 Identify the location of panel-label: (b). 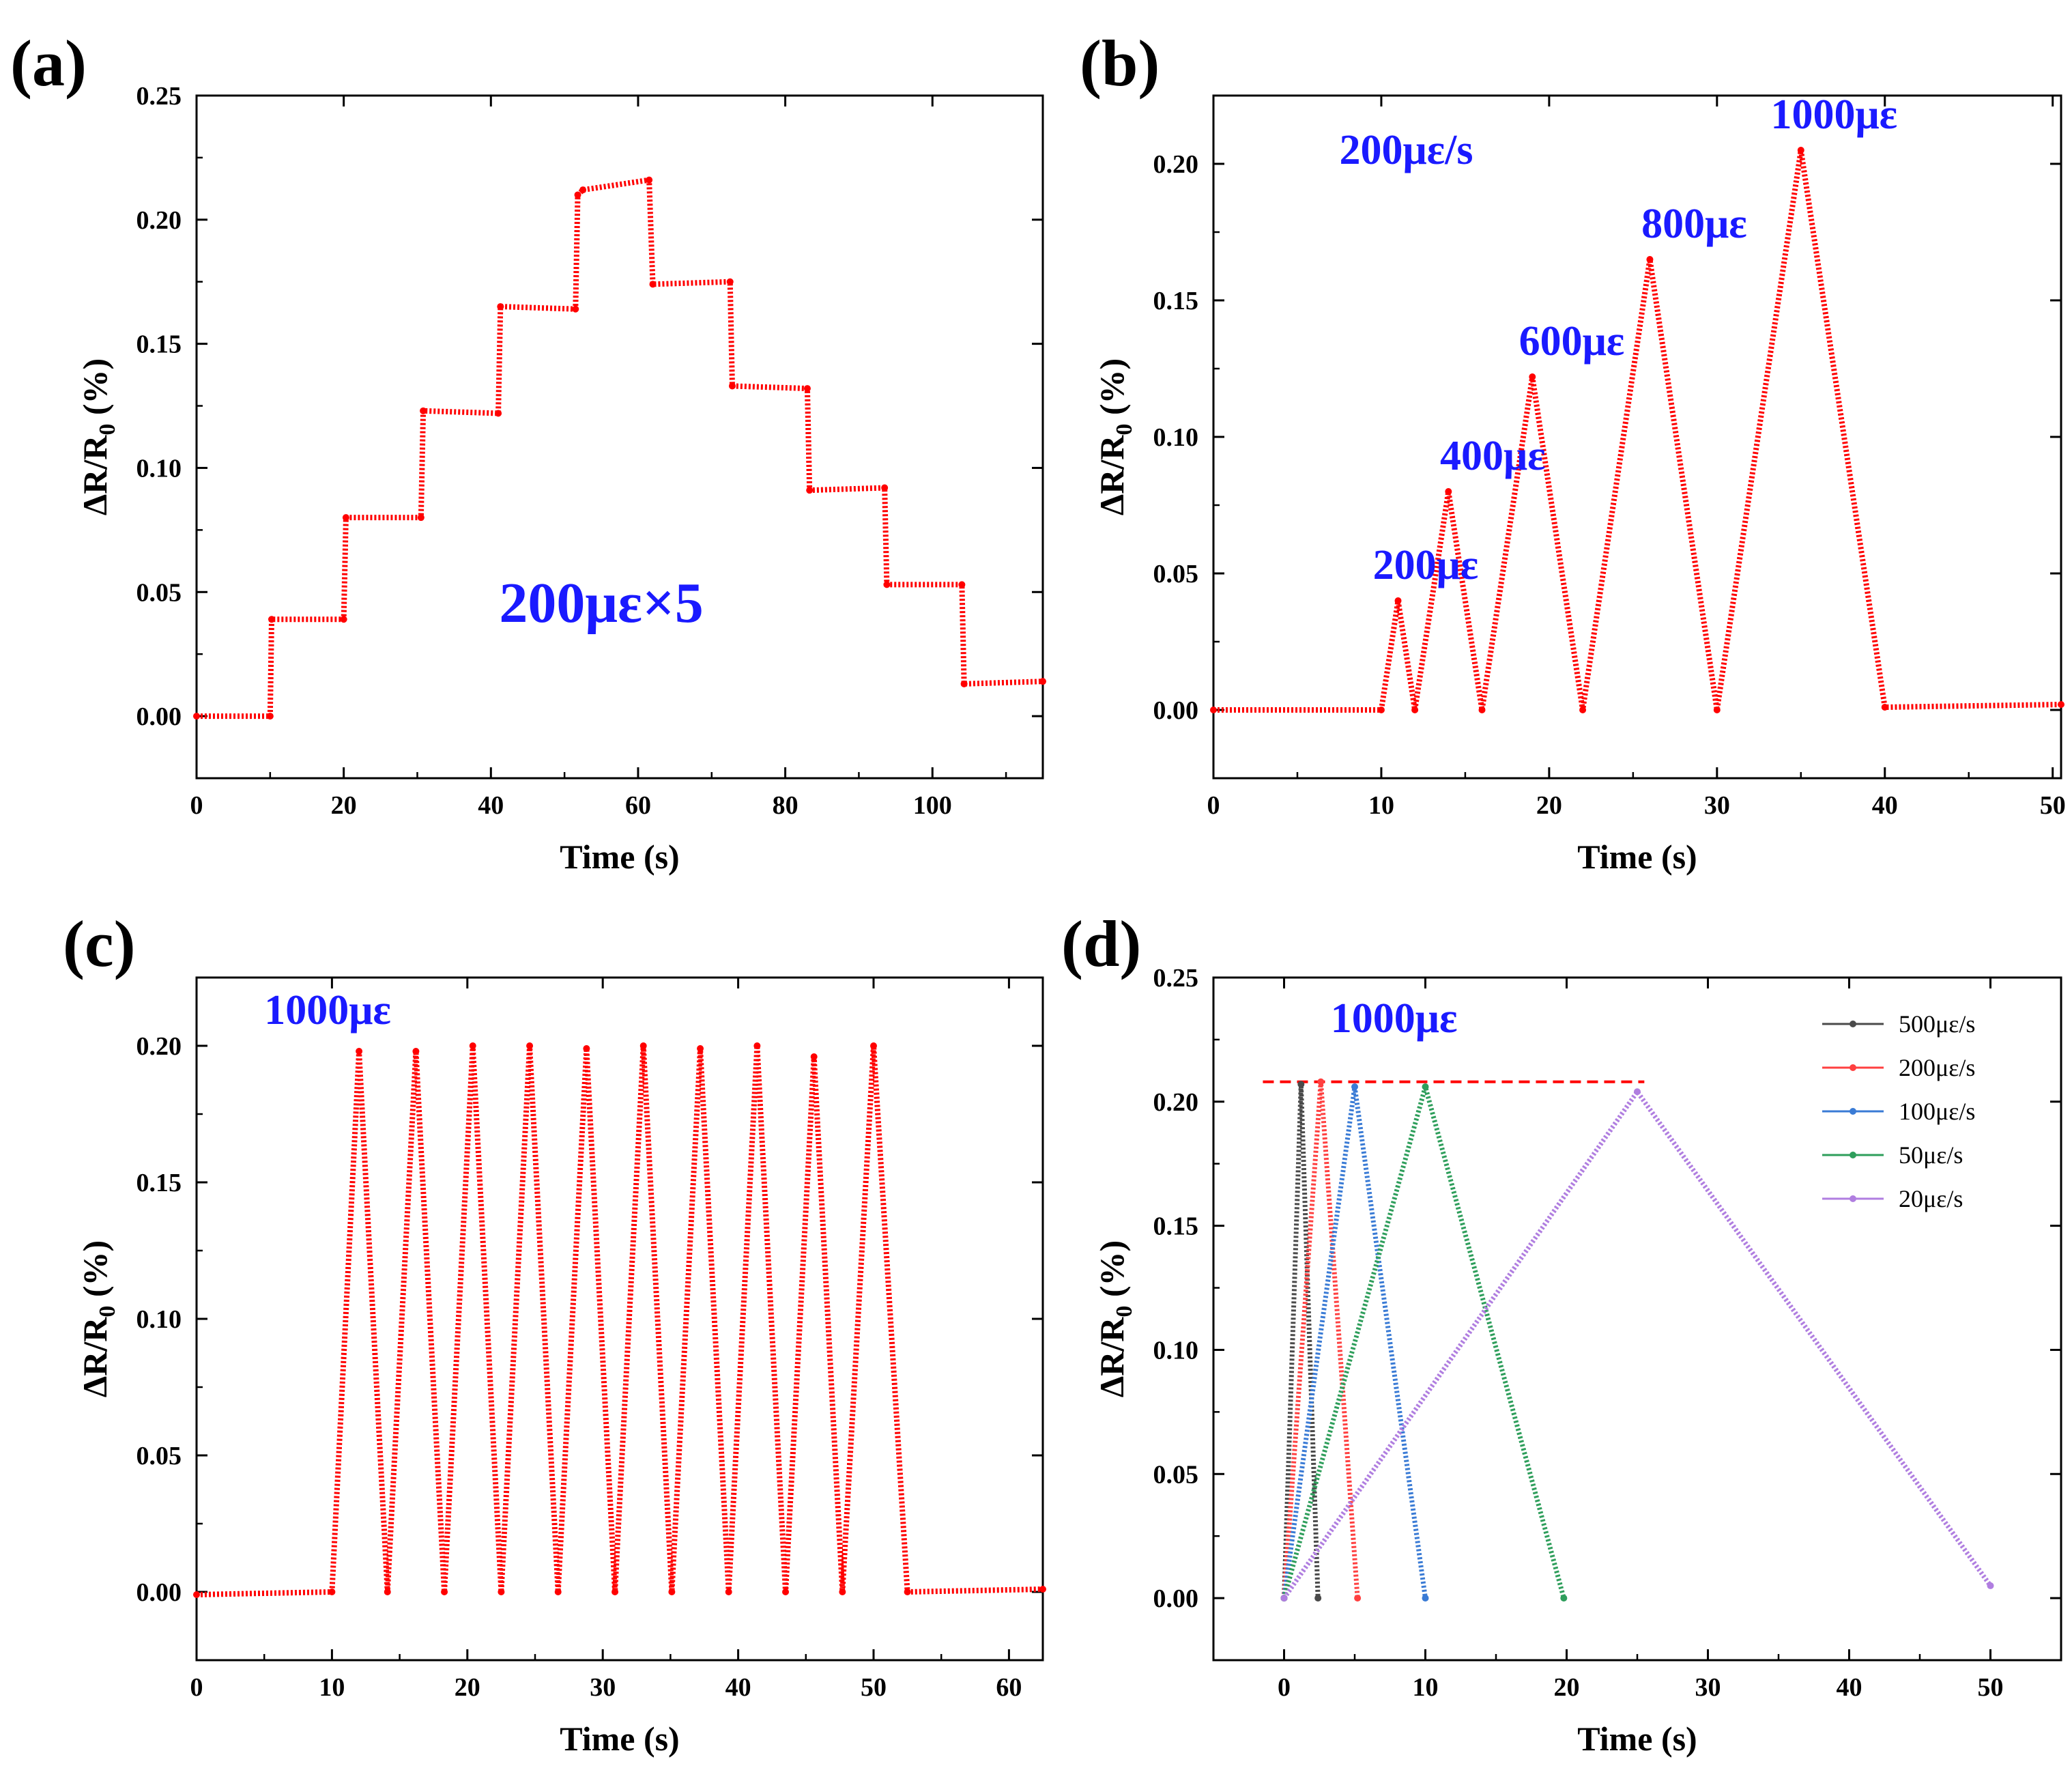
(1120, 63).